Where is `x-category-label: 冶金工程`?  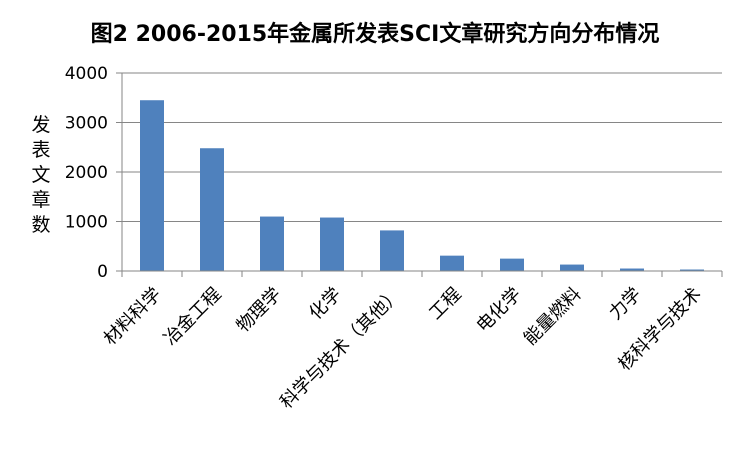 x-category-label: 冶金工程 is located at coordinates (193, 317).